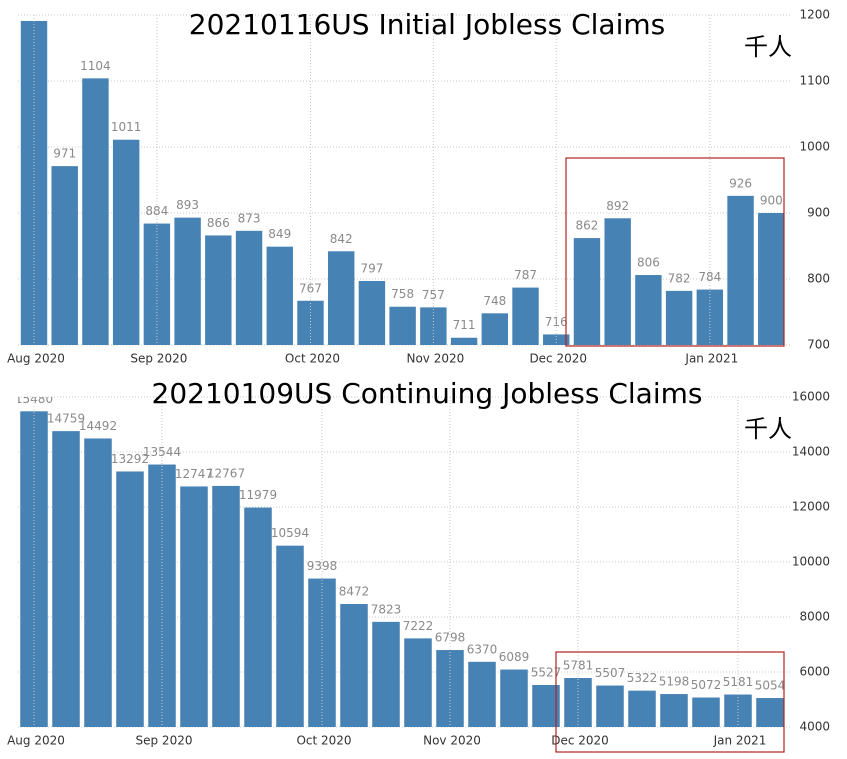 This screenshot has width=847, height=759. I want to click on value-label: 784, so click(709, 277).